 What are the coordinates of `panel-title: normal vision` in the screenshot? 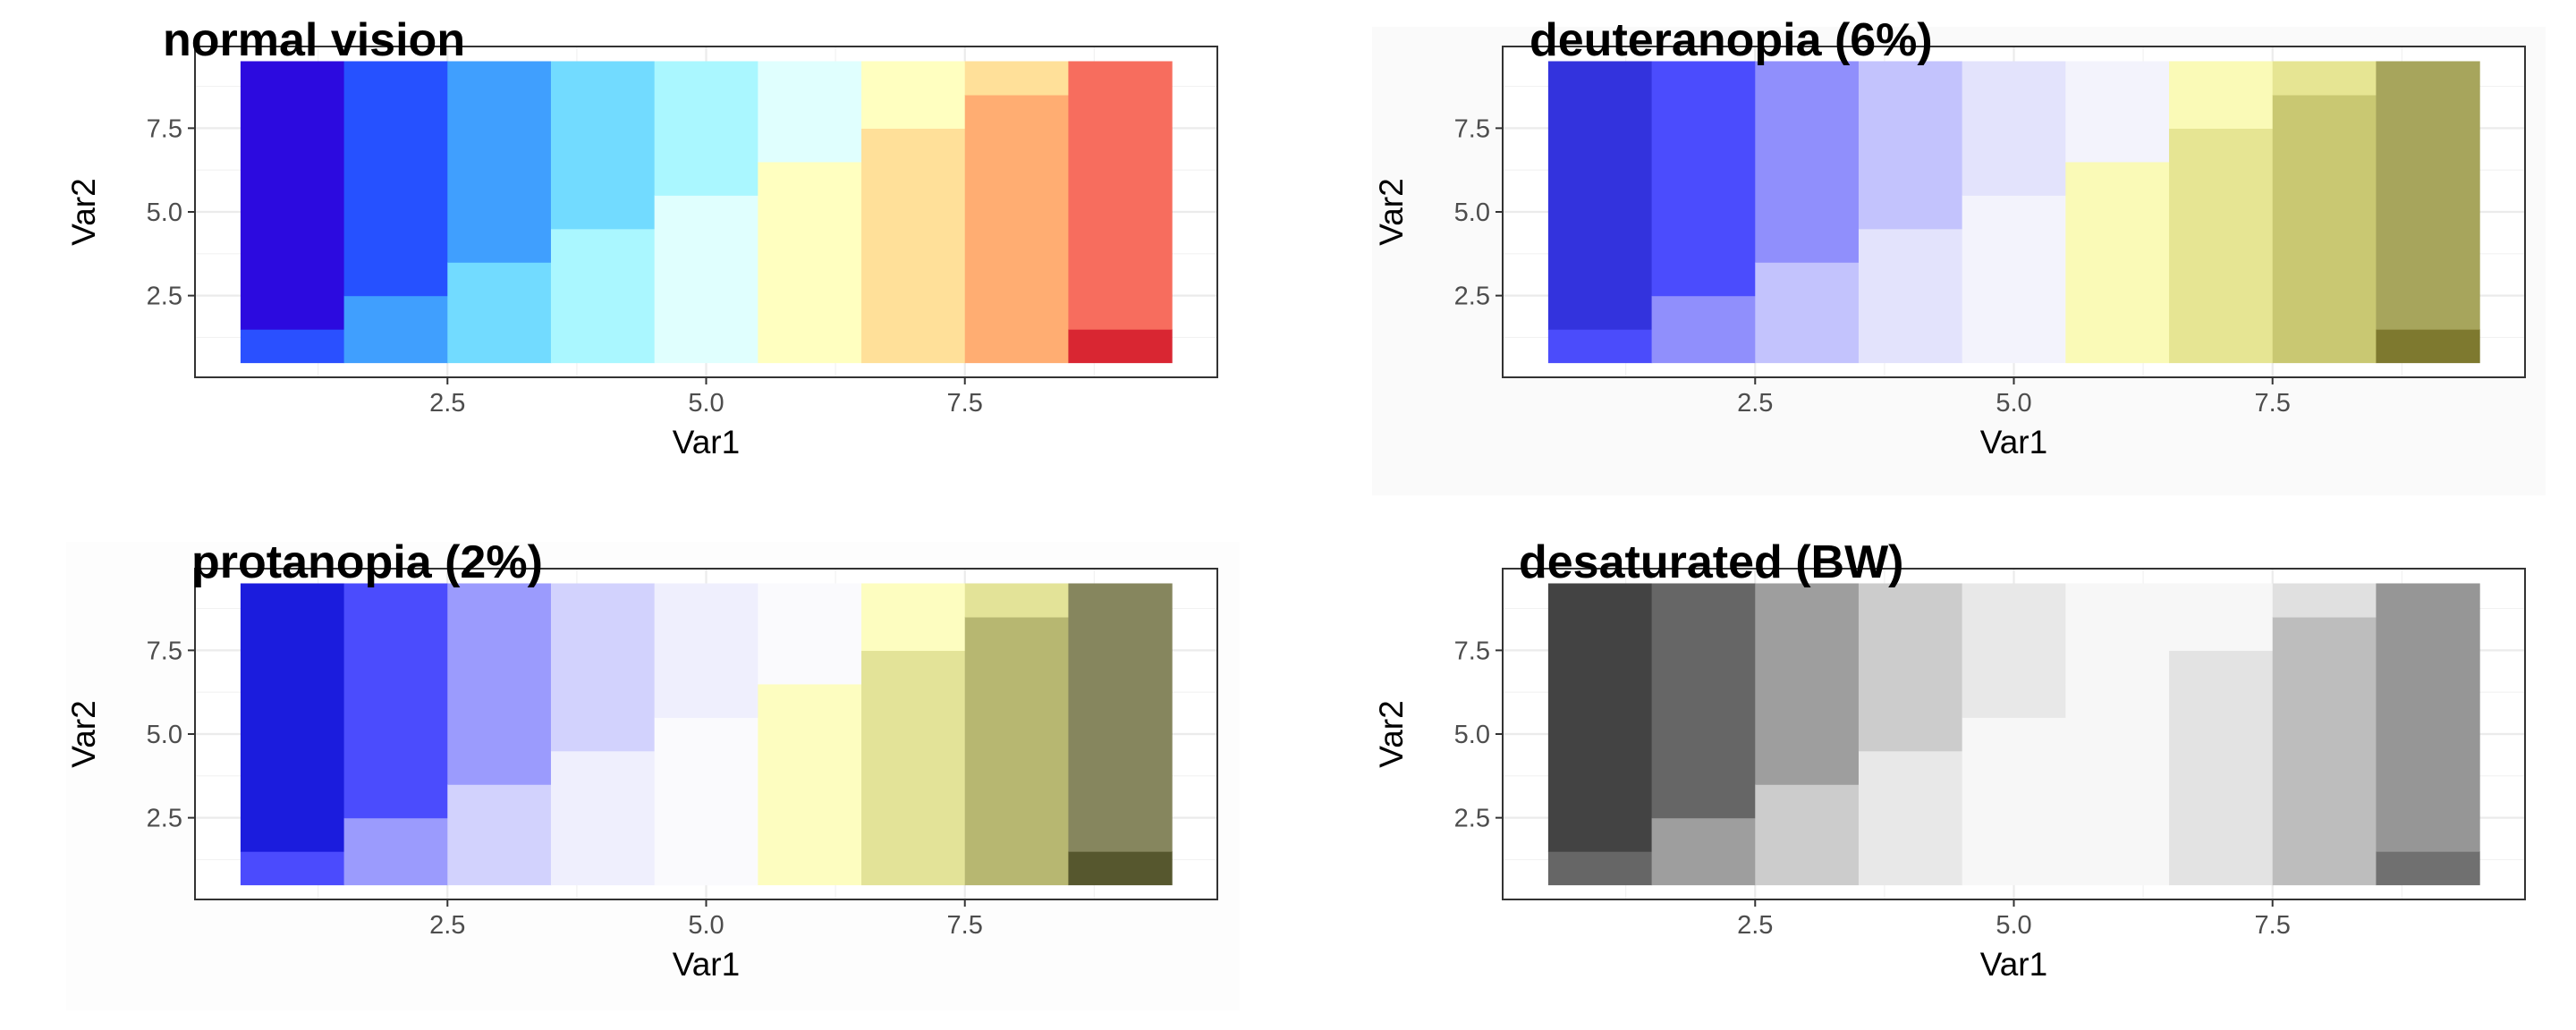 It's located at (314, 40).